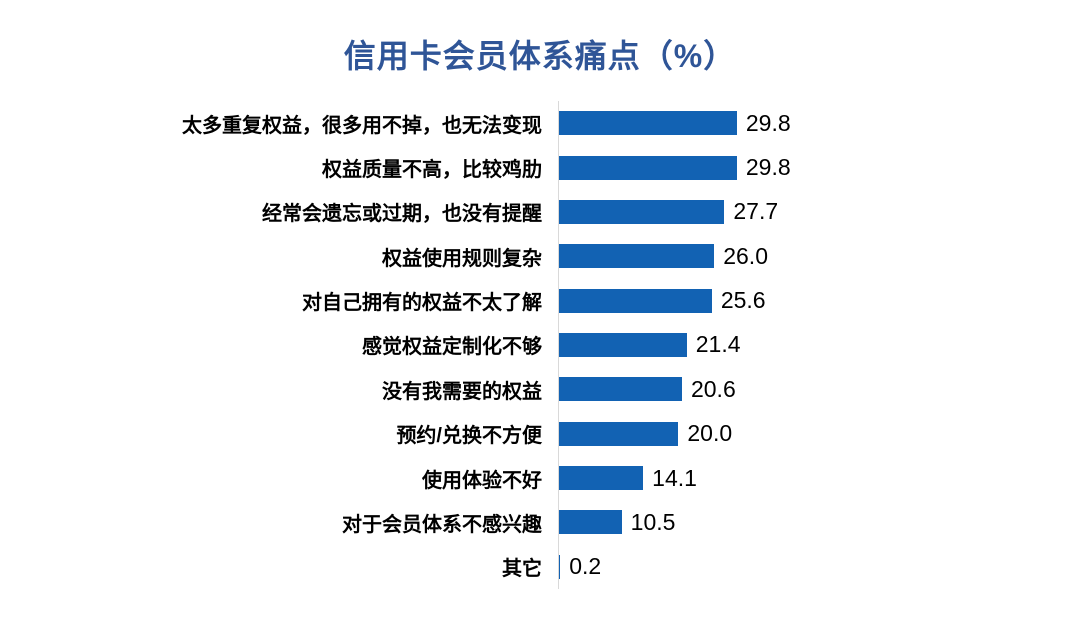 The width and height of the screenshot is (1080, 629). Describe the element at coordinates (540, 56) in the screenshot. I see `chart-title: 信用卡会员体系痛点（%）` at that location.